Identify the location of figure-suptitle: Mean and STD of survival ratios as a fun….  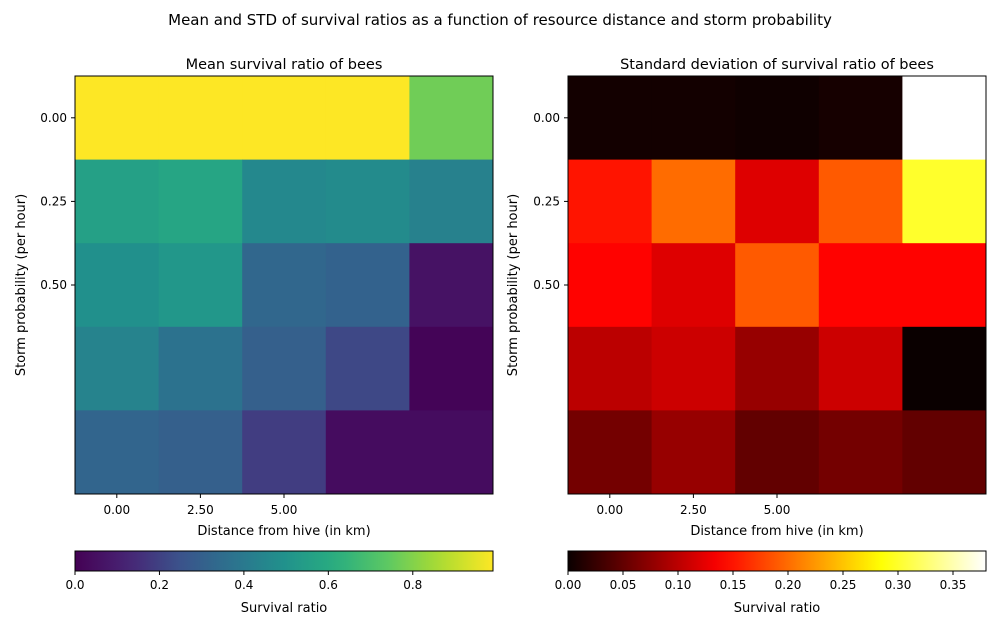
(500, 20).